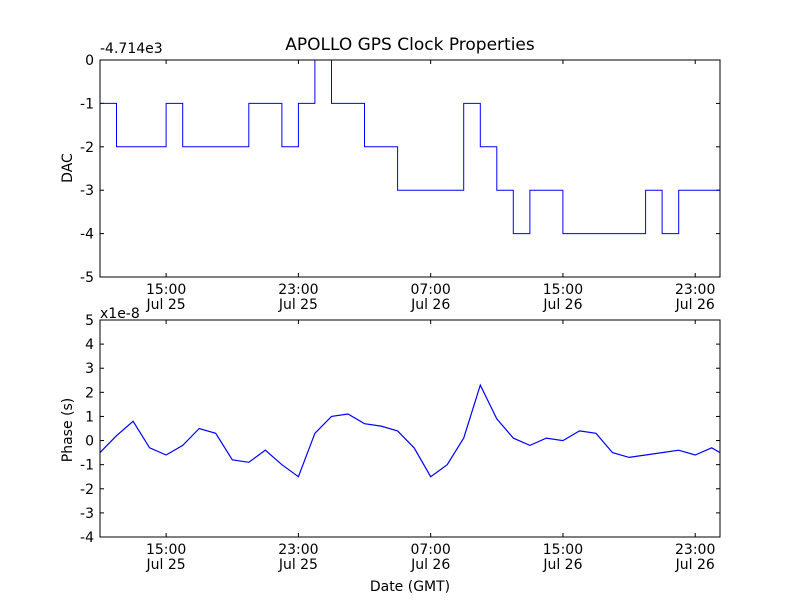  What do you see at coordinates (68, 430) in the screenshot?
I see `phase-y-axis-label: Phase (s)` at bounding box center [68, 430].